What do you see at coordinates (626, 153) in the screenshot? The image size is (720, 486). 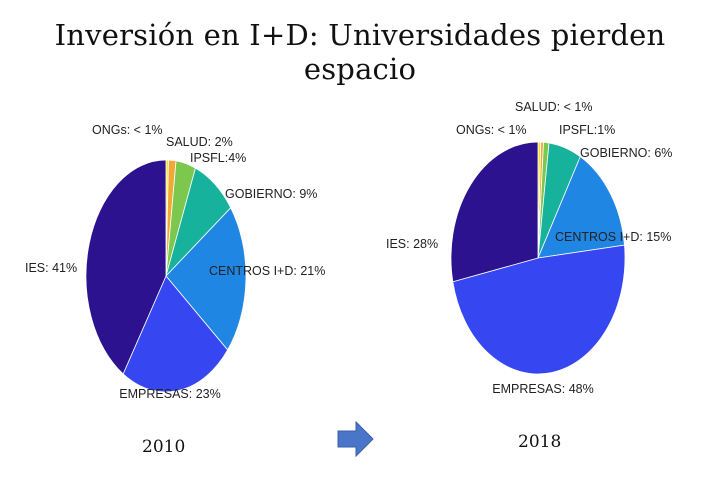 I see `slice-label-gobierno-2018: GOBIERNO: 6%` at bounding box center [626, 153].